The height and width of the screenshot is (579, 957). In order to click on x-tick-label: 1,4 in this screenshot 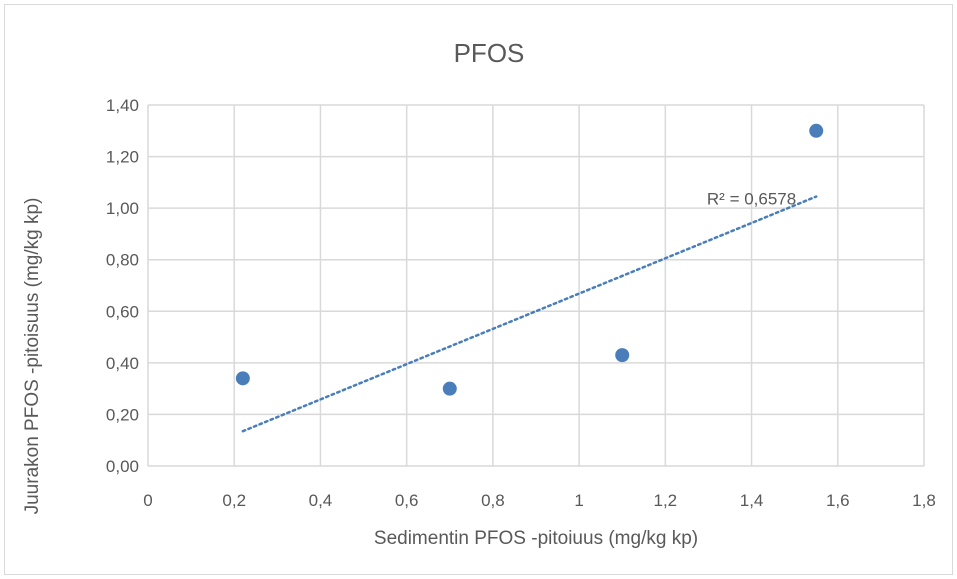, I will do `click(752, 500)`.